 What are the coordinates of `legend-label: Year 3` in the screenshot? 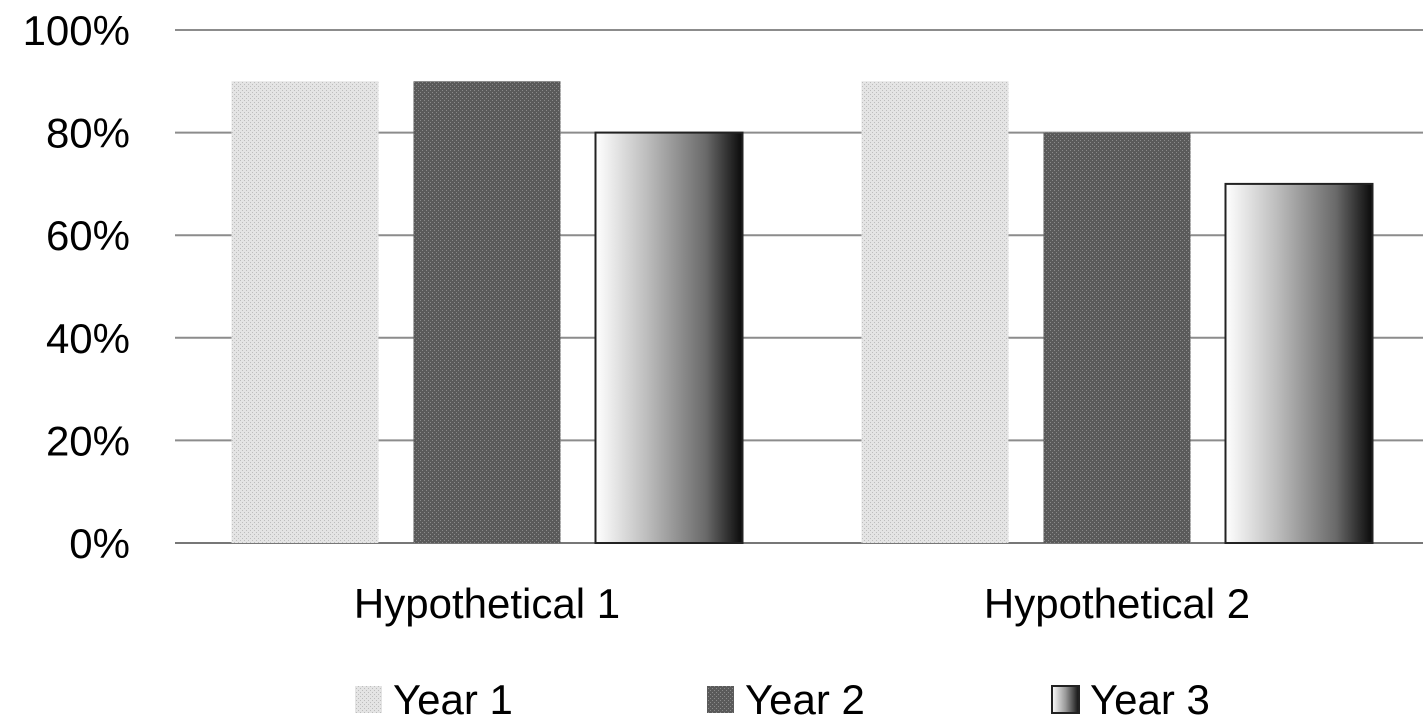 It's located at (1150, 699).